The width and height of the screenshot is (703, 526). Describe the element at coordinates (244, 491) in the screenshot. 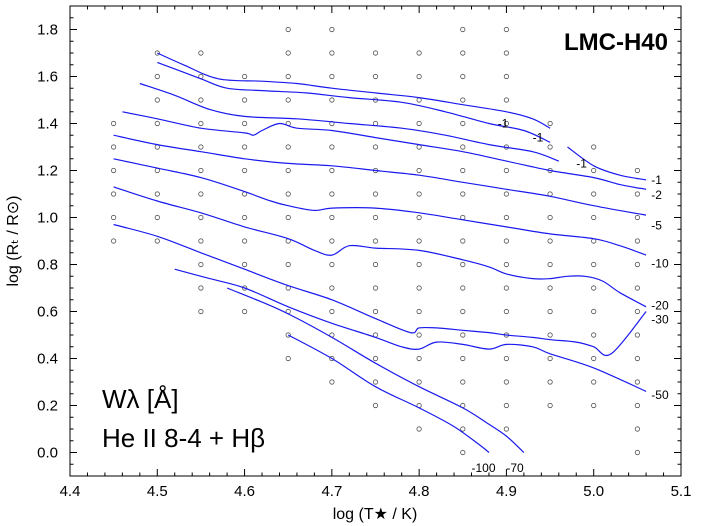

I see `x-tick-label: 4.6` at that location.